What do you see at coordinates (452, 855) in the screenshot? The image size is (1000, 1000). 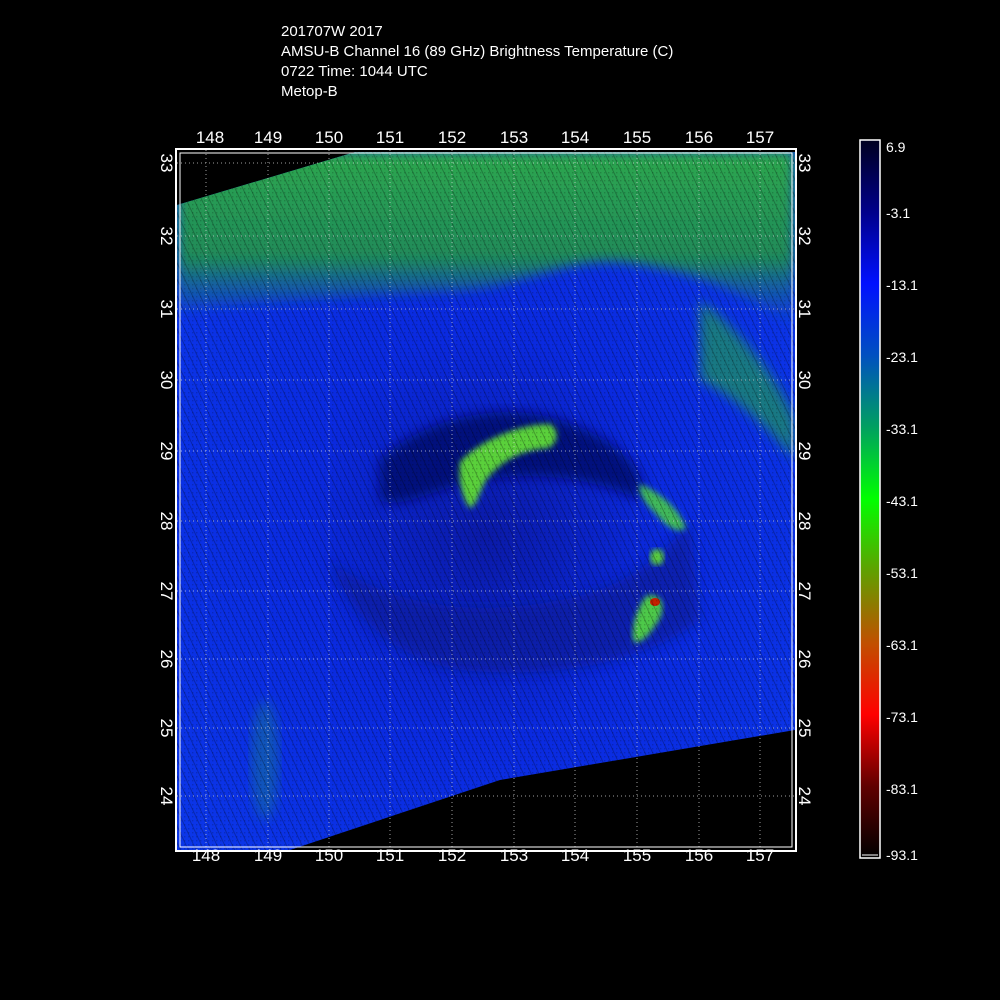 I see `lon-tick-bottom: 152` at bounding box center [452, 855].